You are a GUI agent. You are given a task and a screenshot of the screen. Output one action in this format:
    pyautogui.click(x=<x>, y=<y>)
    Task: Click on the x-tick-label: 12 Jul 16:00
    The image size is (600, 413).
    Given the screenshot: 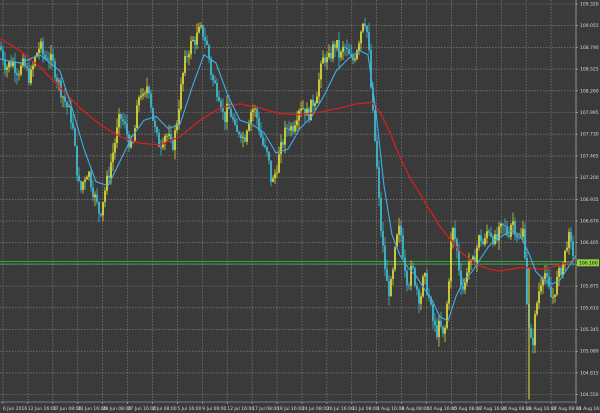 What is the action you would take?
    pyautogui.click(x=240, y=409)
    